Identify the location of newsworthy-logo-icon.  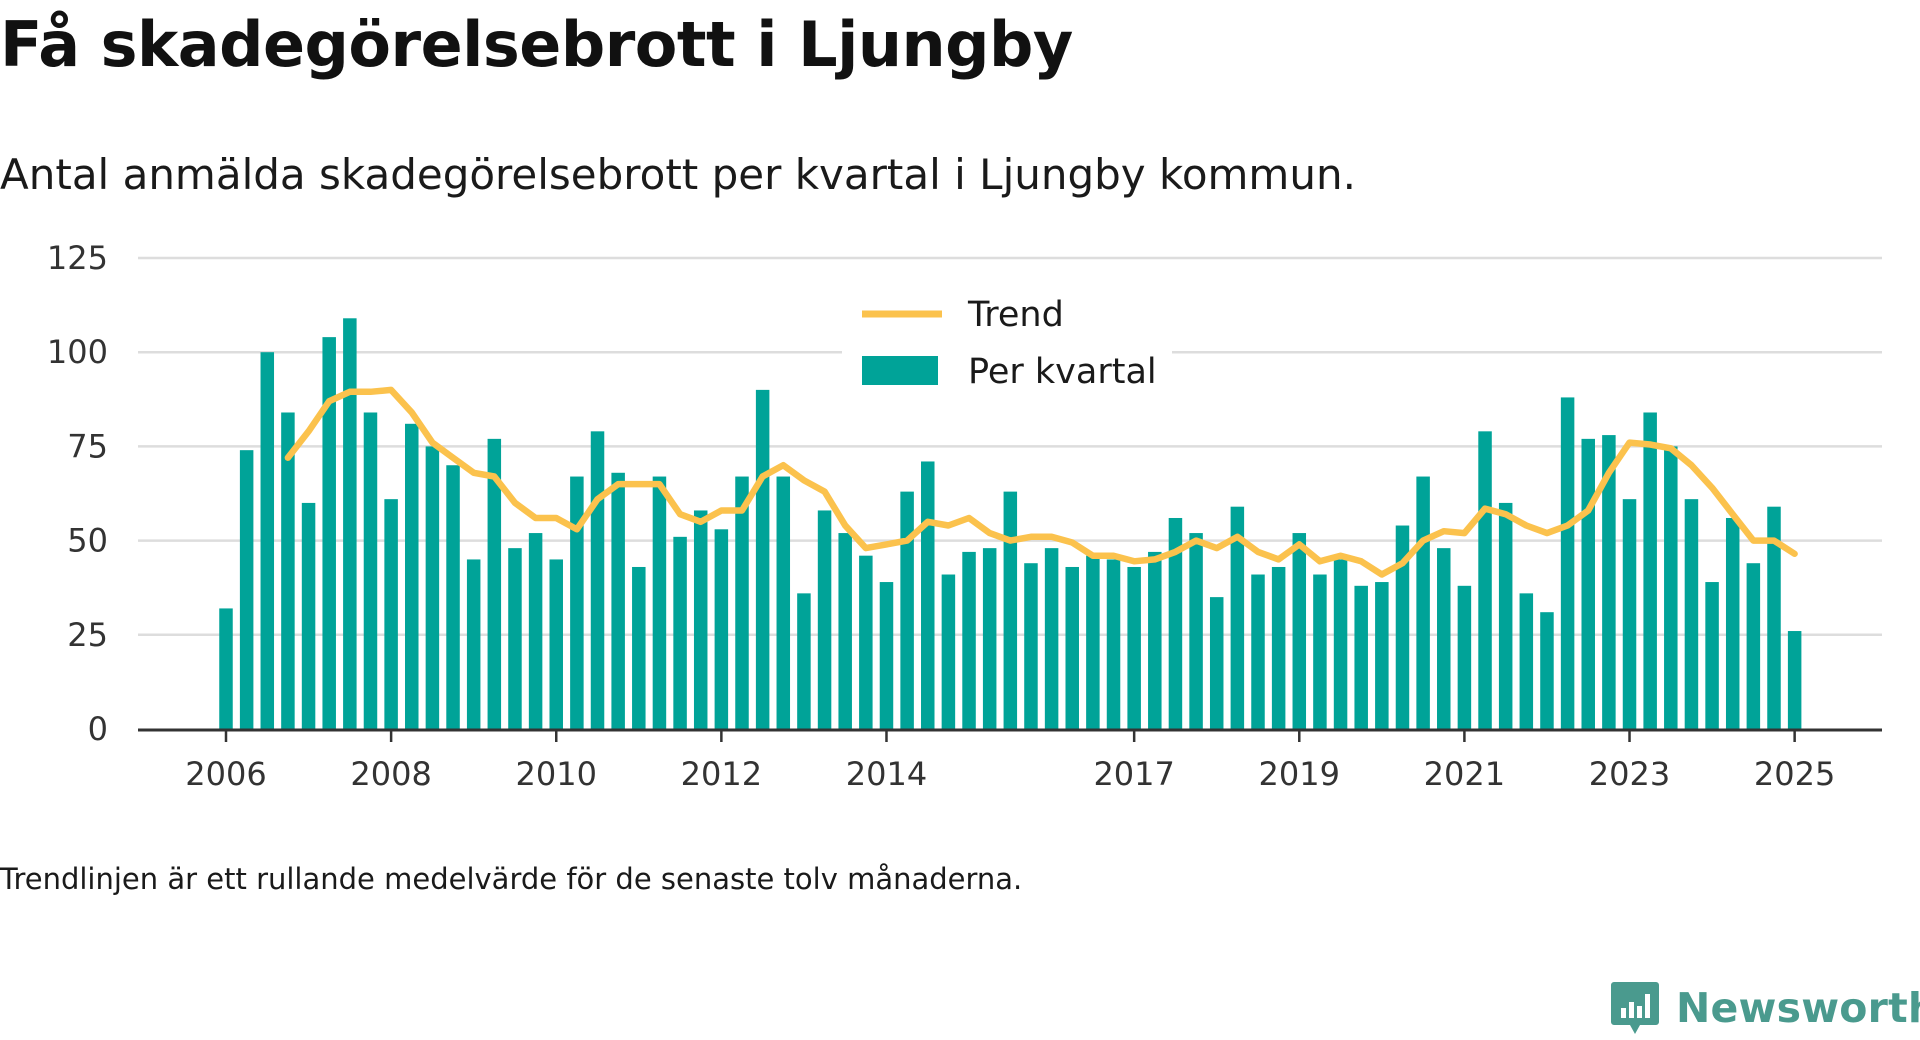
(1635, 1008).